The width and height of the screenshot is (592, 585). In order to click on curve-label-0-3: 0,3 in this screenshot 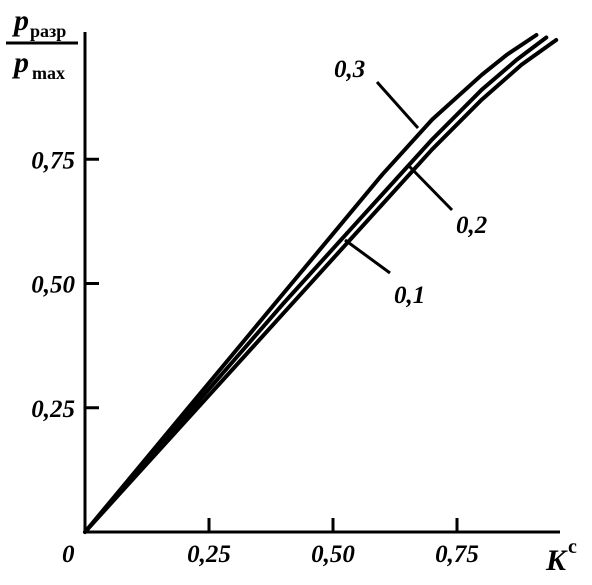, I will do `click(349, 69)`.